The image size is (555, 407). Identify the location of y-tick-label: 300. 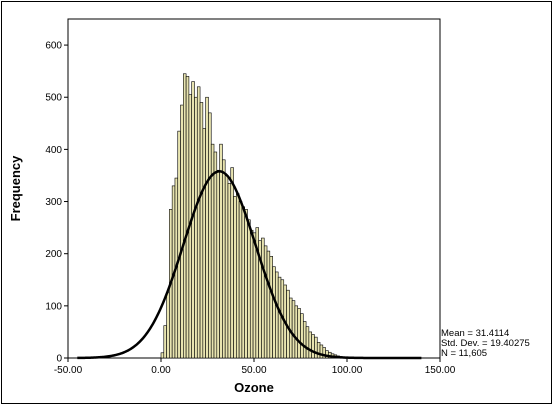
(53, 202).